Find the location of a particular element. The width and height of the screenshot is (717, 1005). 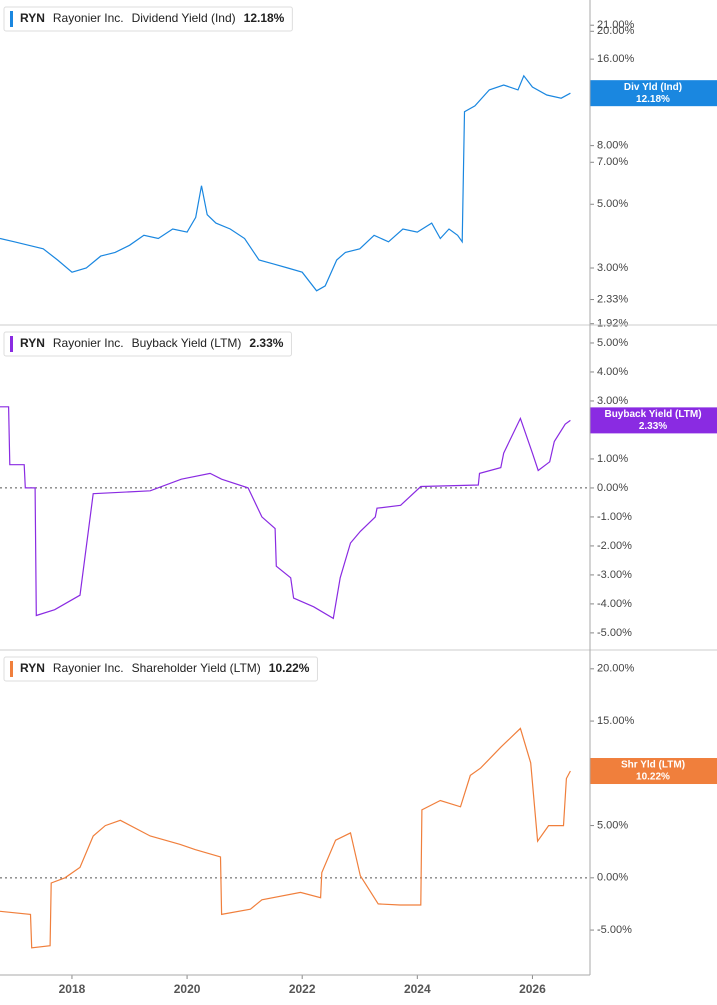

badge-name: Div Yld (Ind) is located at coordinates (653, 87).